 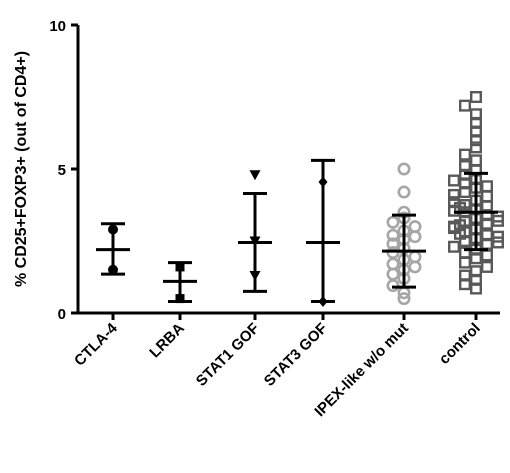 I want to click on x-tick-label-stat1-gof: STAT1 GOF, so click(x=228, y=355).